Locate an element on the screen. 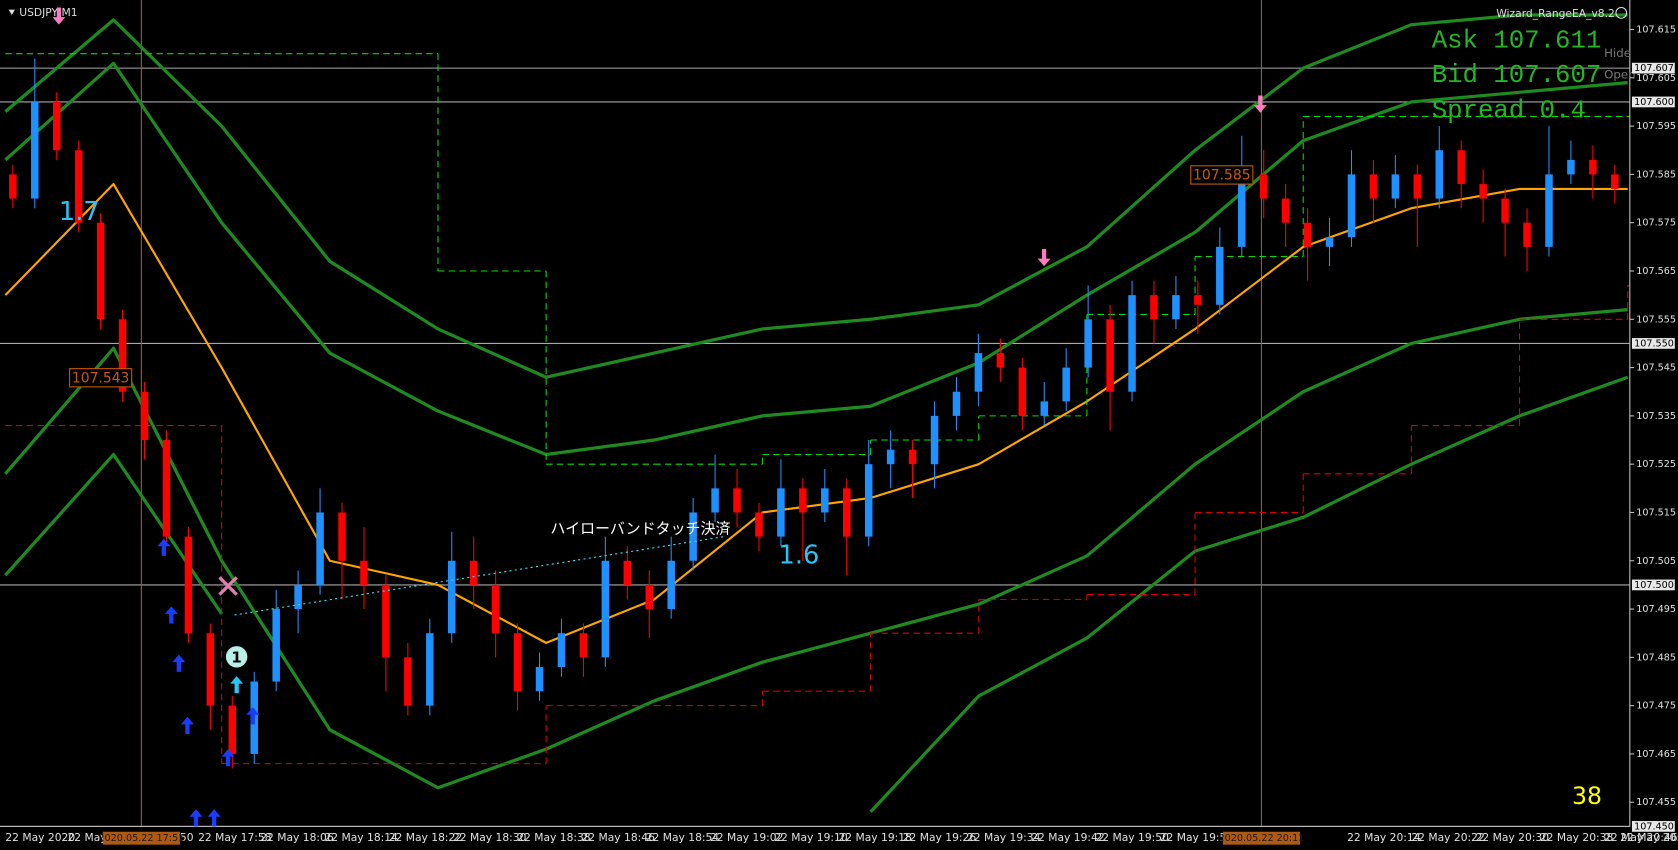 This screenshot has height=850, width=1678. time-marker-box is located at coordinates (1261, 838).